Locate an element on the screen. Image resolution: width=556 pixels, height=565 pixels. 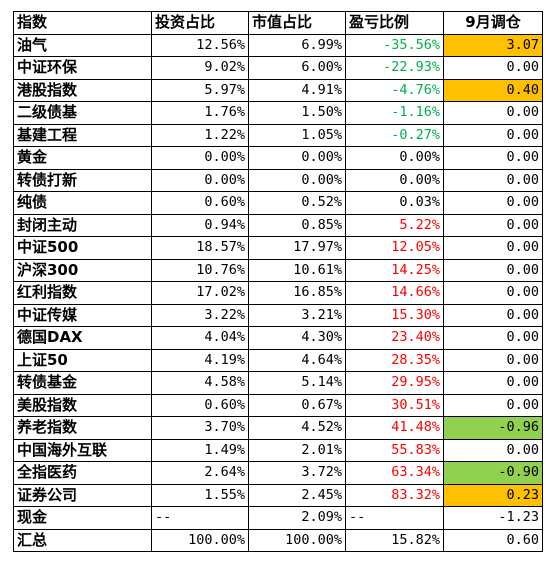
row-invest-ratio: 2.64% is located at coordinates (200, 473).